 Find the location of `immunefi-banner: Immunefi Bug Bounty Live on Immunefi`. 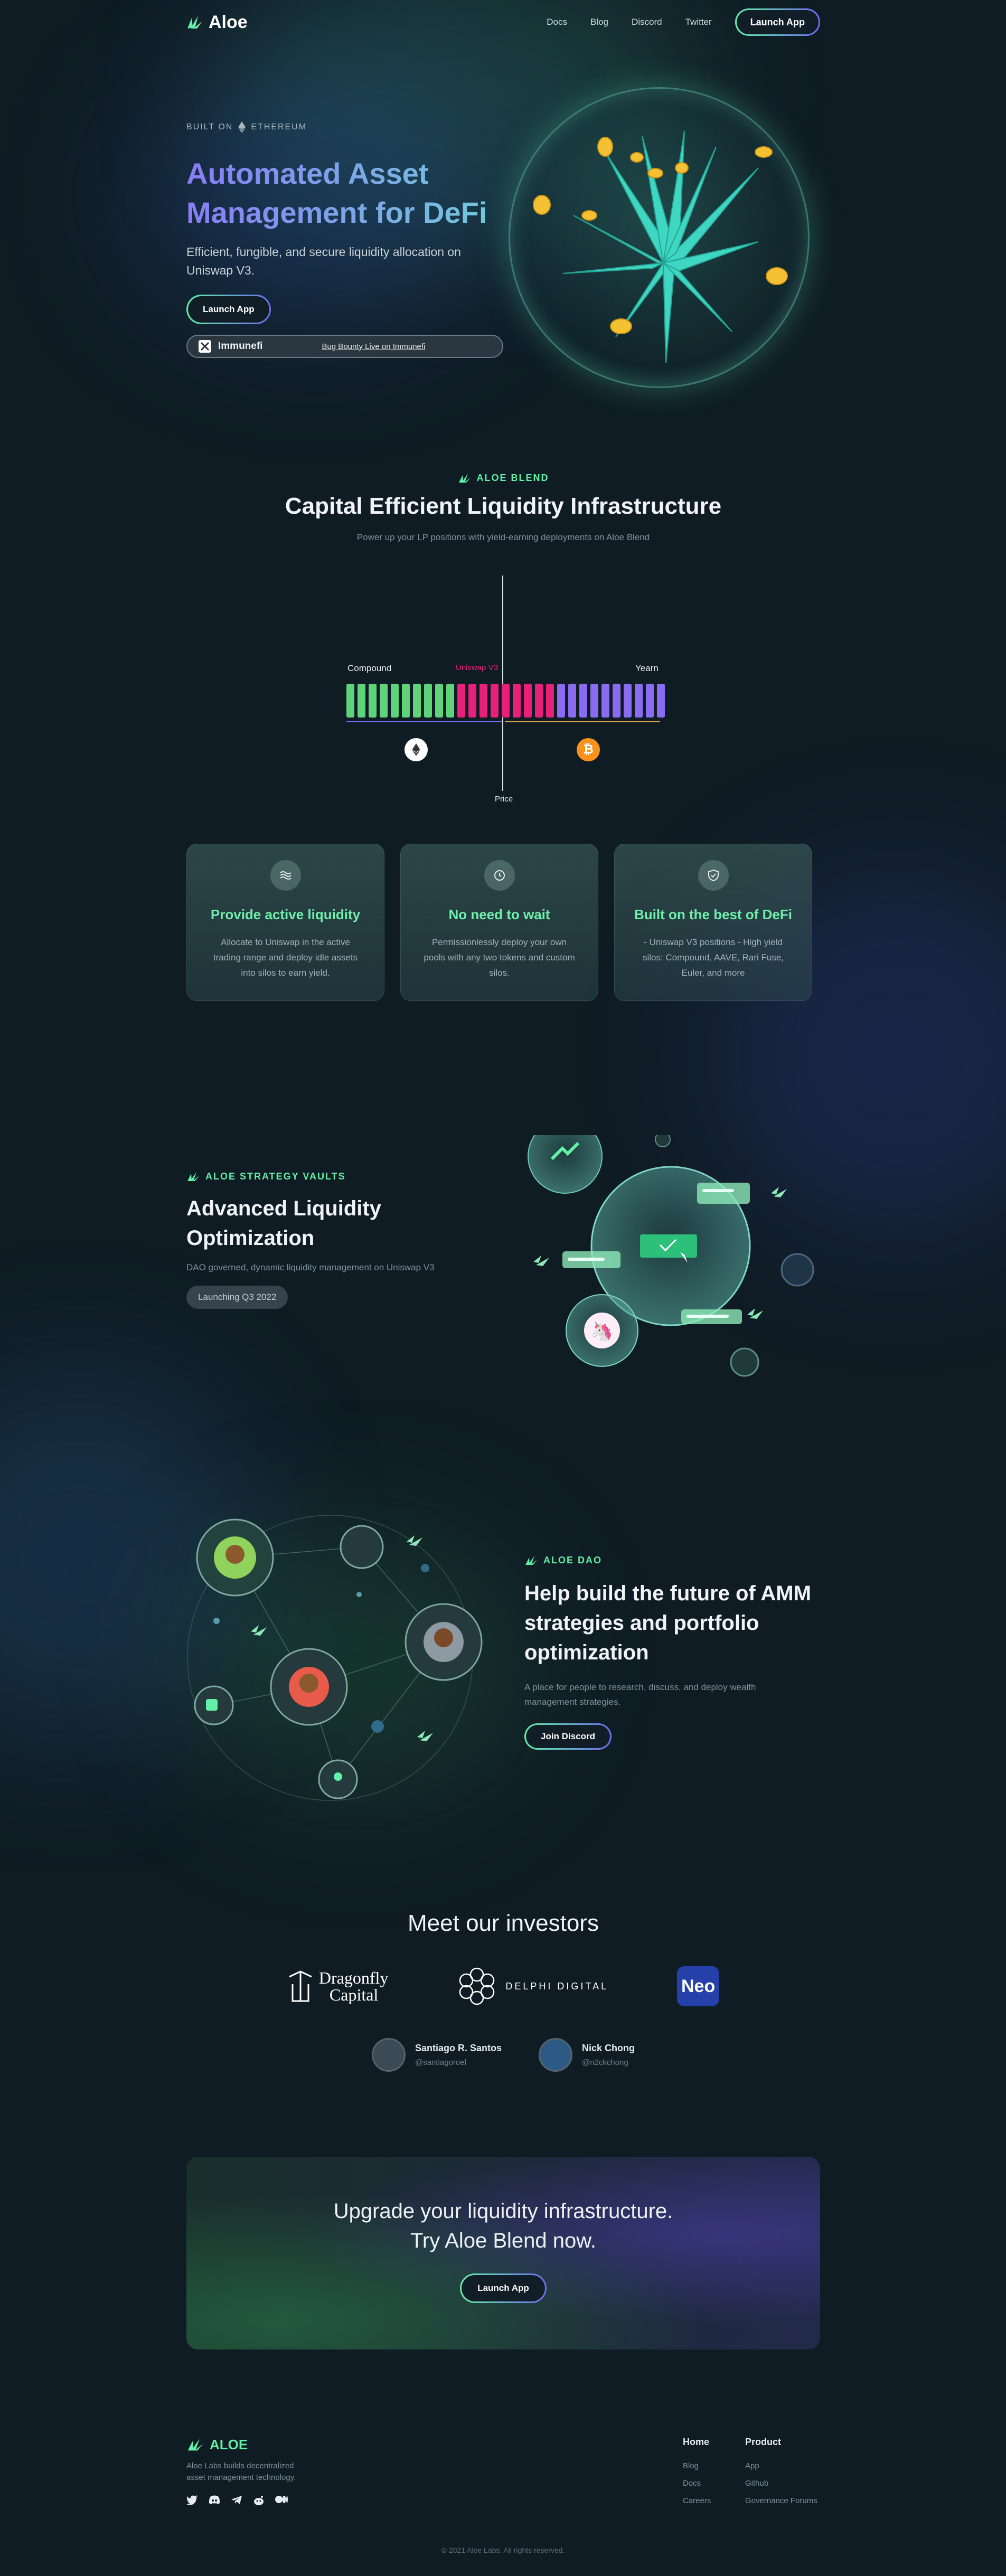

immunefi-banner: Immunefi Bug Bounty Live on Immunefi is located at coordinates (344, 346).